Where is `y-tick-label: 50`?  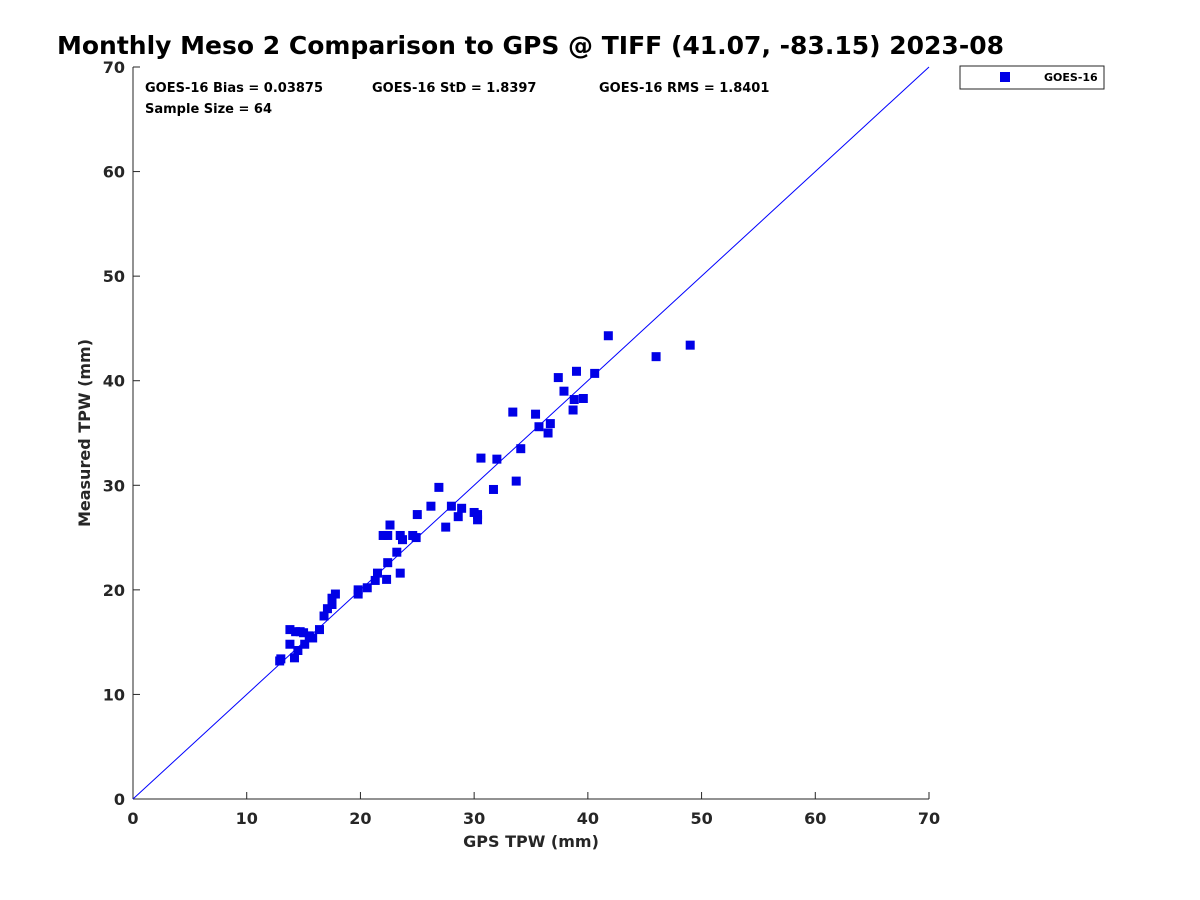 y-tick-label: 50 is located at coordinates (114, 276).